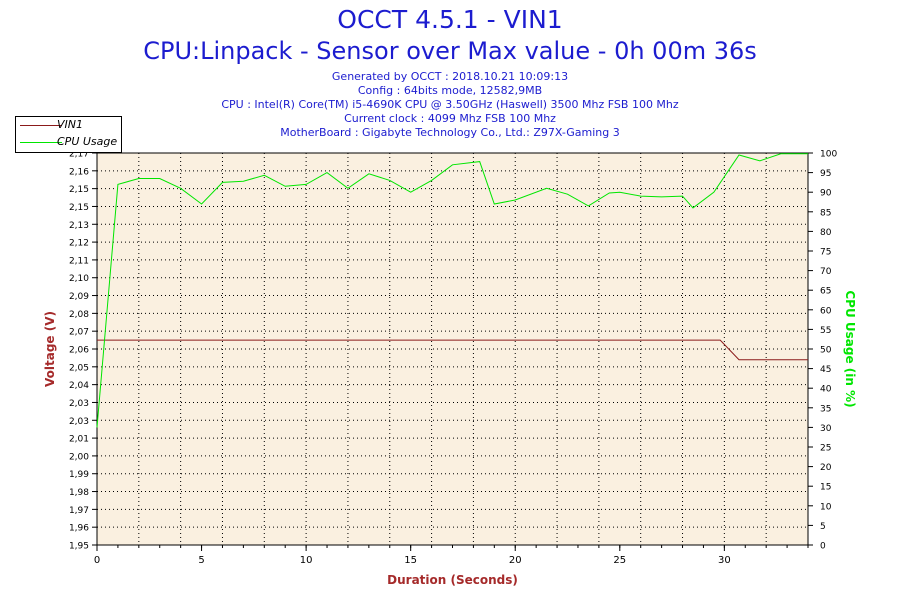 The height and width of the screenshot is (600, 900). What do you see at coordinates (79, 511) in the screenshot?
I see `y-tick-label-left: 1,97` at bounding box center [79, 511].